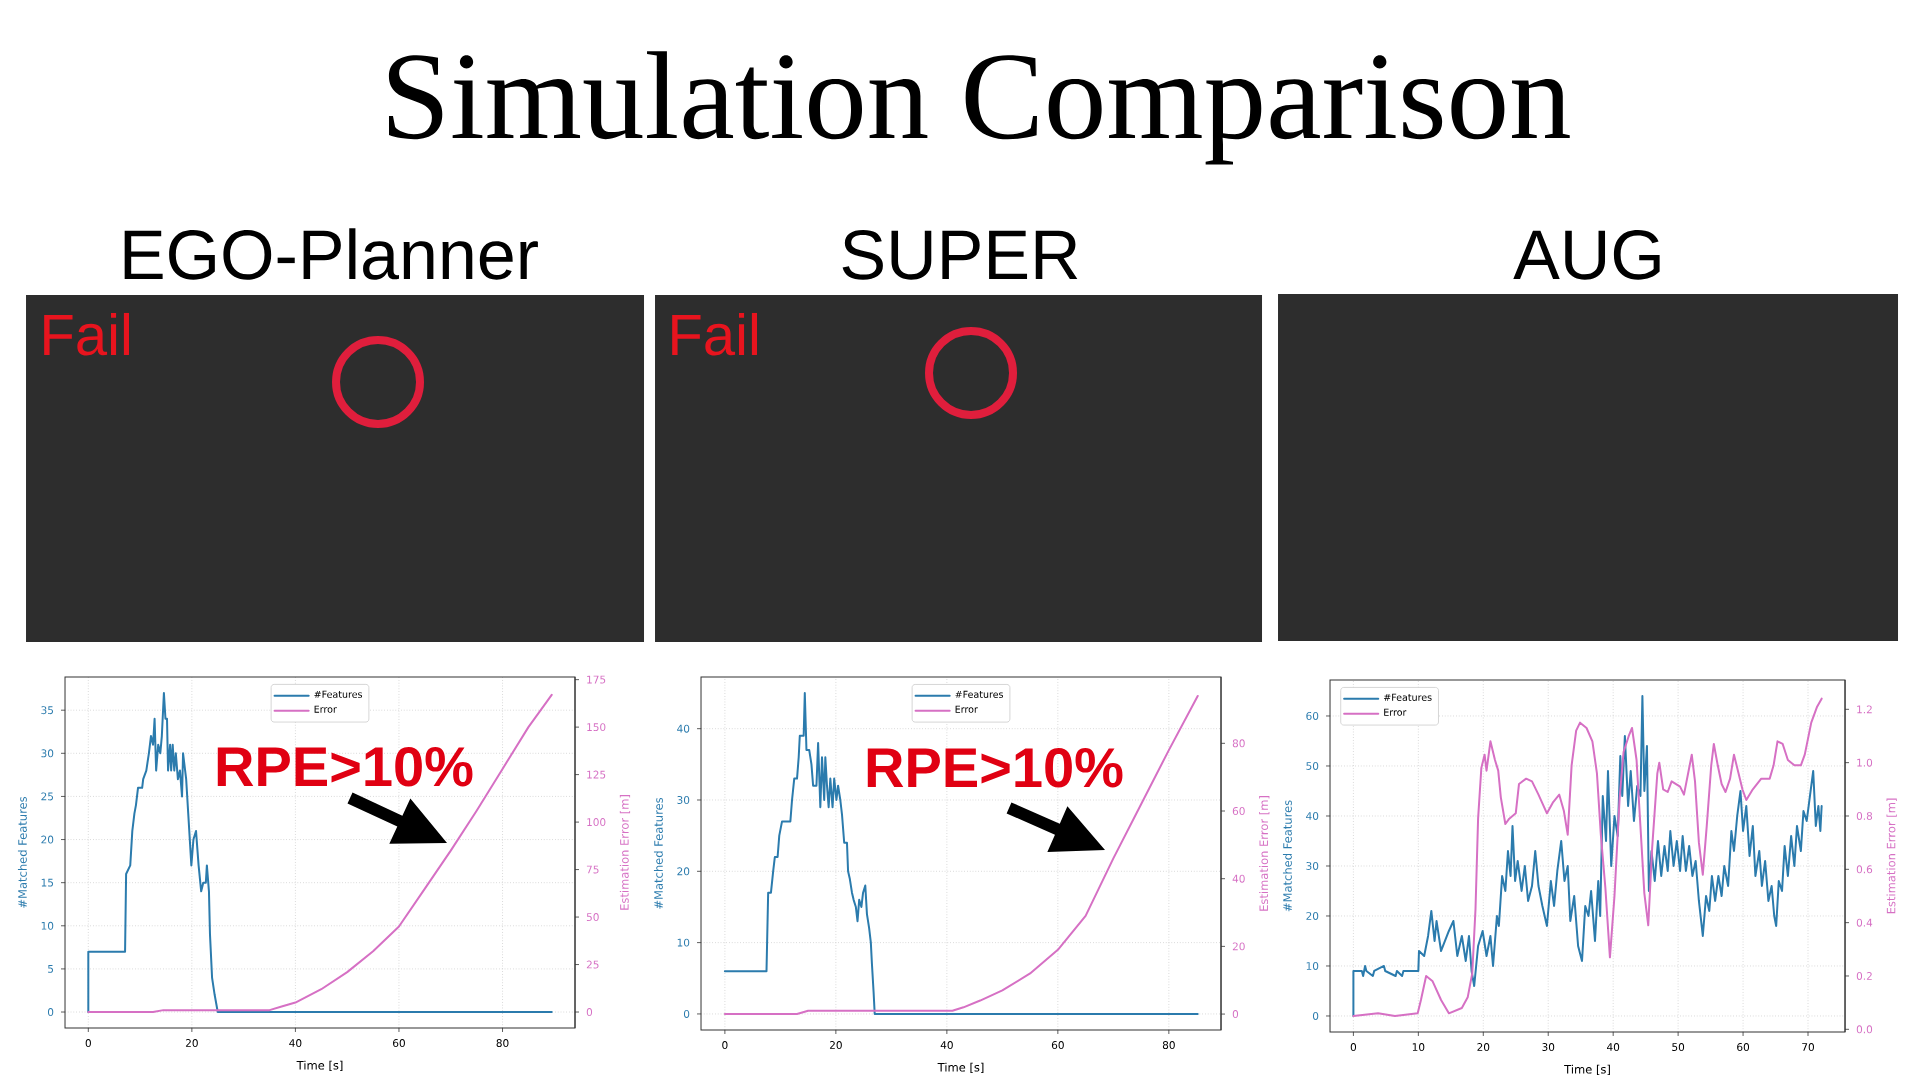  Describe the element at coordinates (592, 917) in the screenshot. I see `y2-tick-label: 50` at that location.